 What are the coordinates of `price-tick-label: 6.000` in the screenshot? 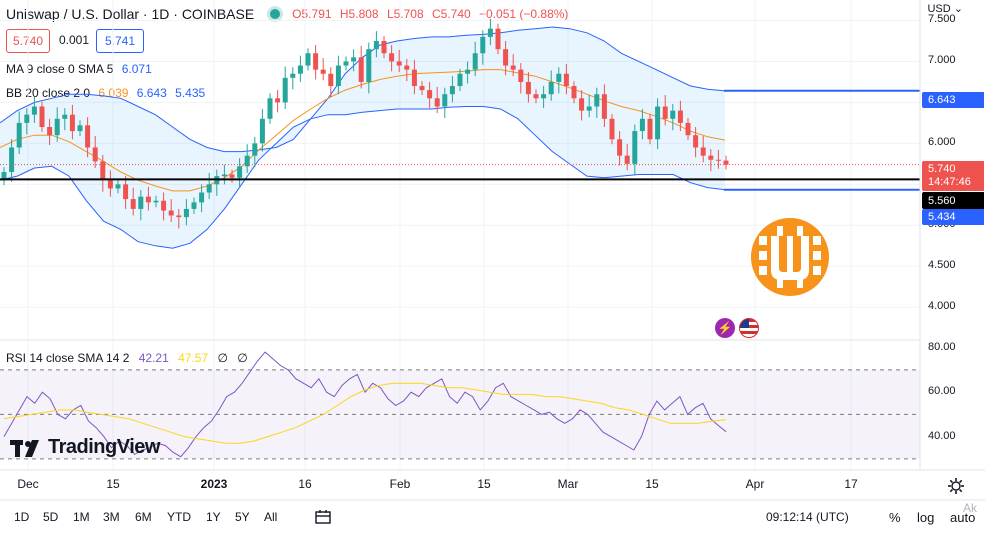 It's located at (942, 142).